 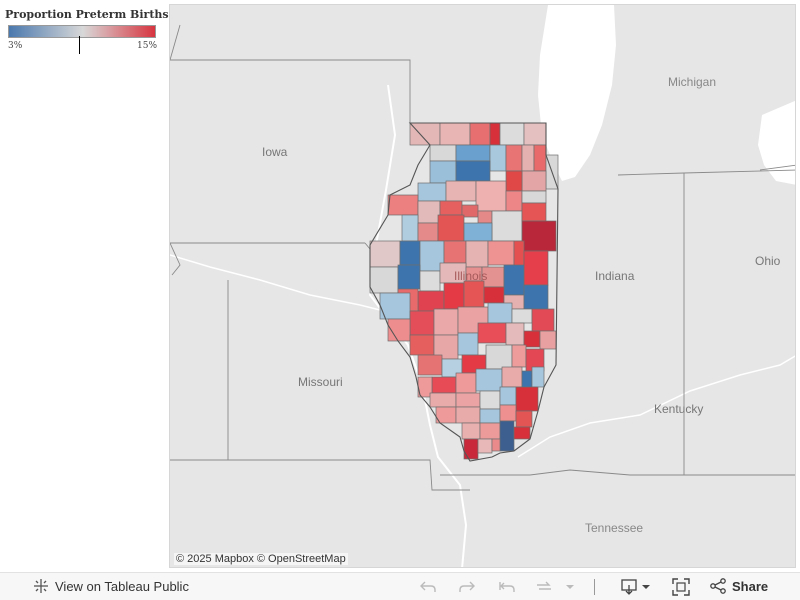 What do you see at coordinates (275, 152) in the screenshot?
I see `label-iowa: Iowa` at bounding box center [275, 152].